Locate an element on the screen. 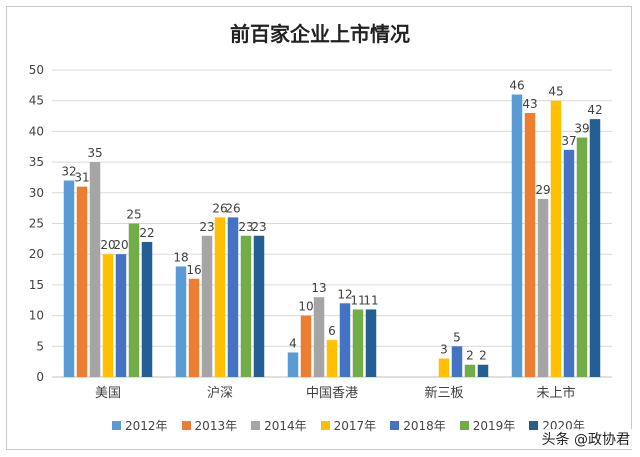  y-tick-label: 30 is located at coordinates (36, 193).